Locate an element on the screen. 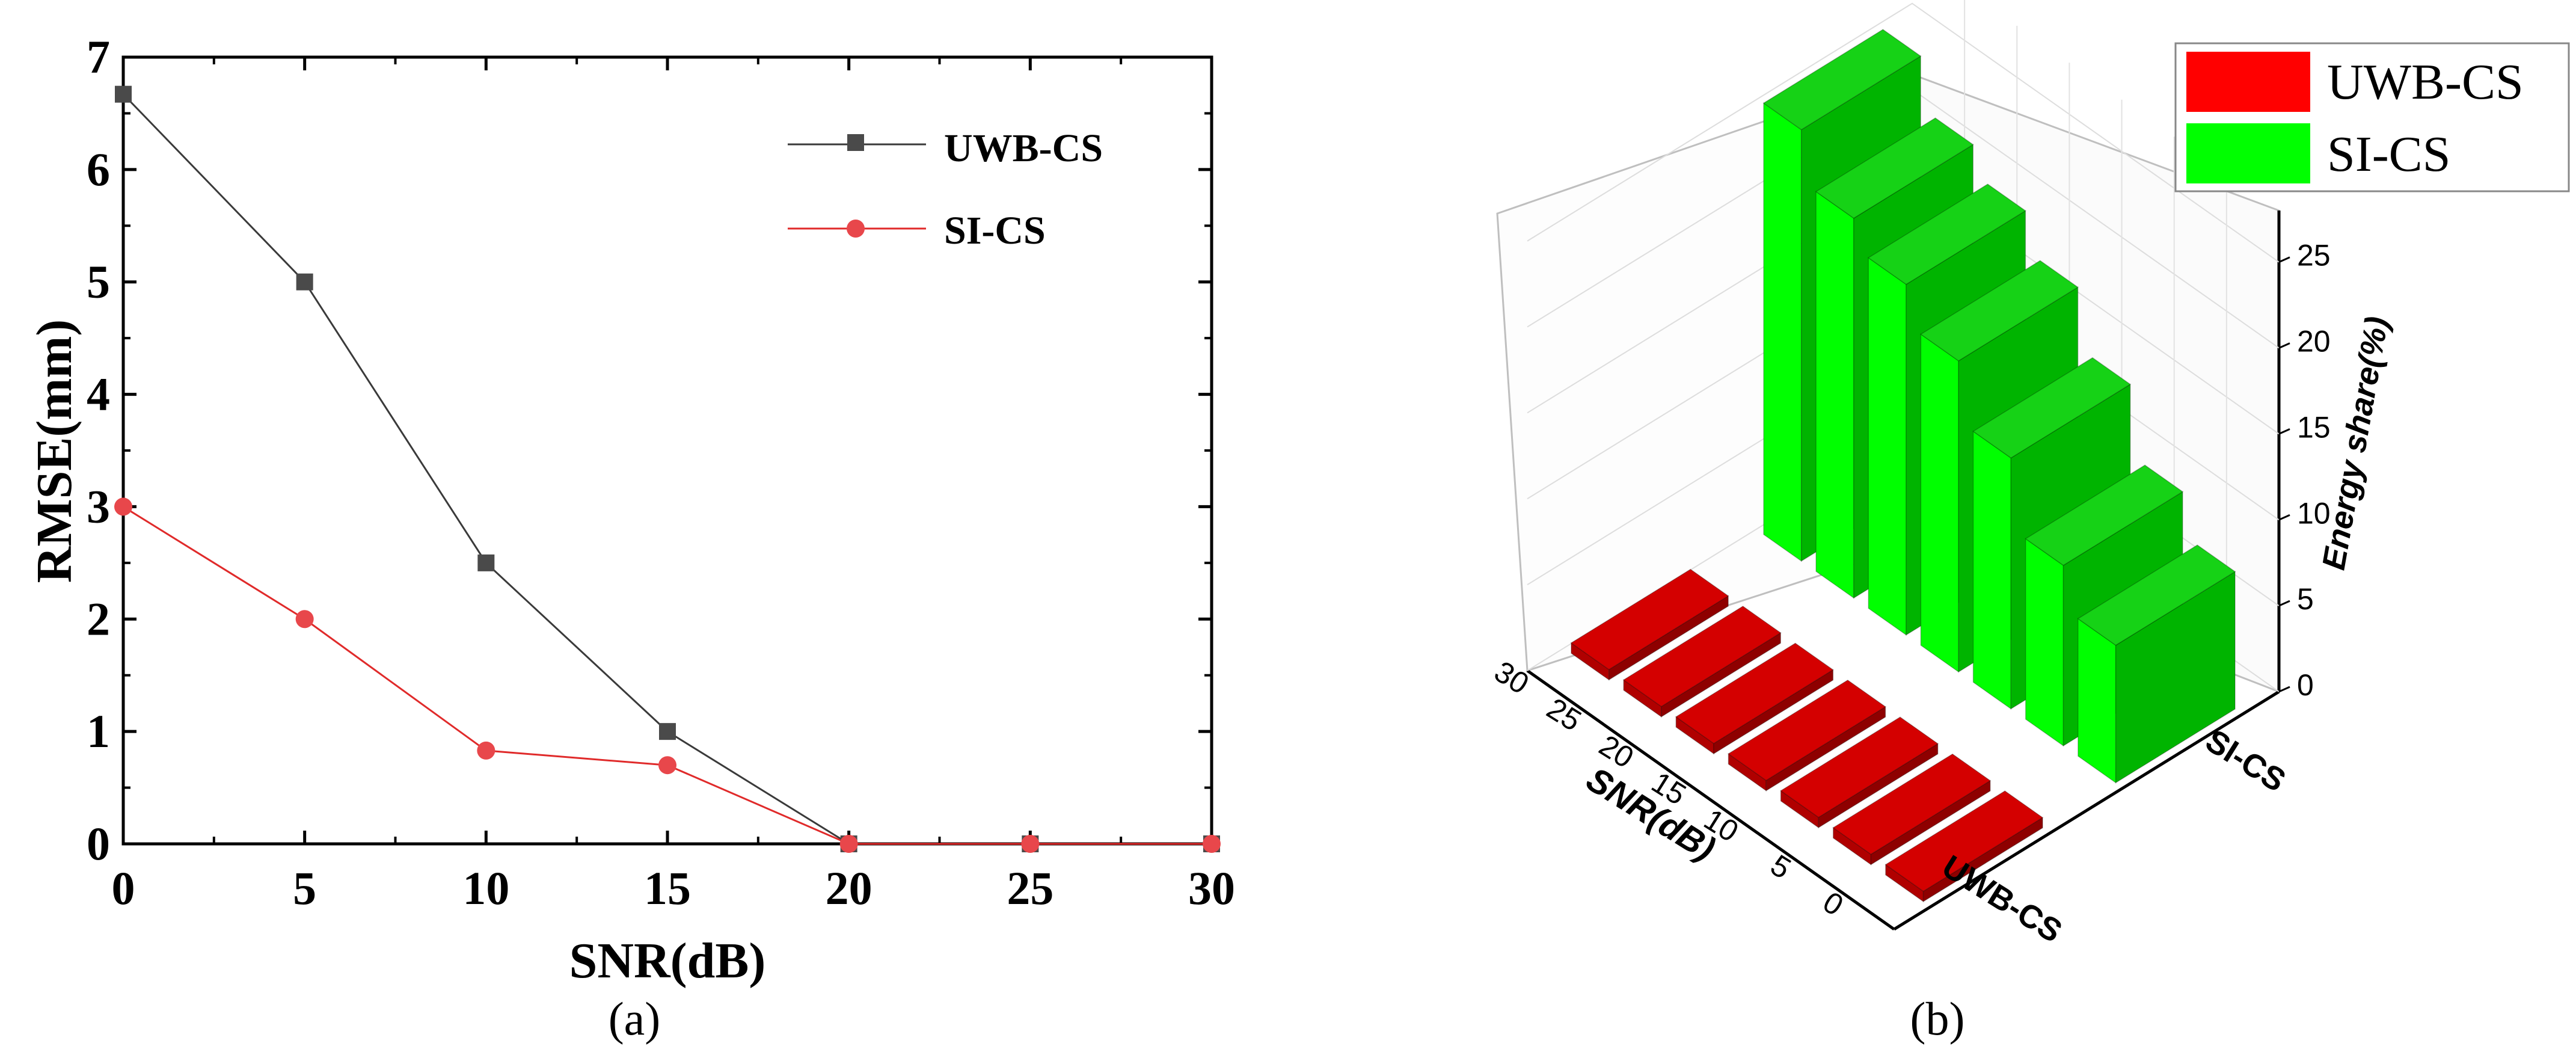  x-tick-label: 15 is located at coordinates (667, 888).